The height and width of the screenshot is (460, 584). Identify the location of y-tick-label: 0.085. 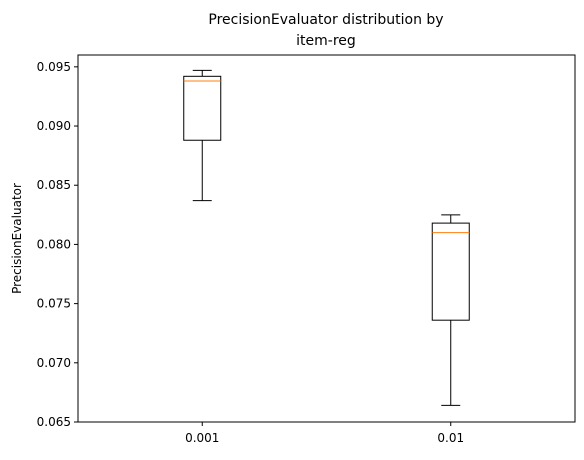
(54, 185).